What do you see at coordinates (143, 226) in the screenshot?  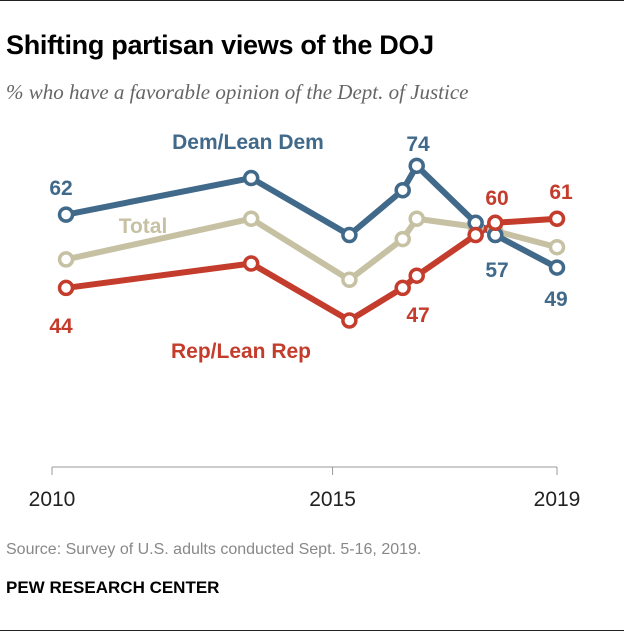 I see `series-label-total: Total` at bounding box center [143, 226].